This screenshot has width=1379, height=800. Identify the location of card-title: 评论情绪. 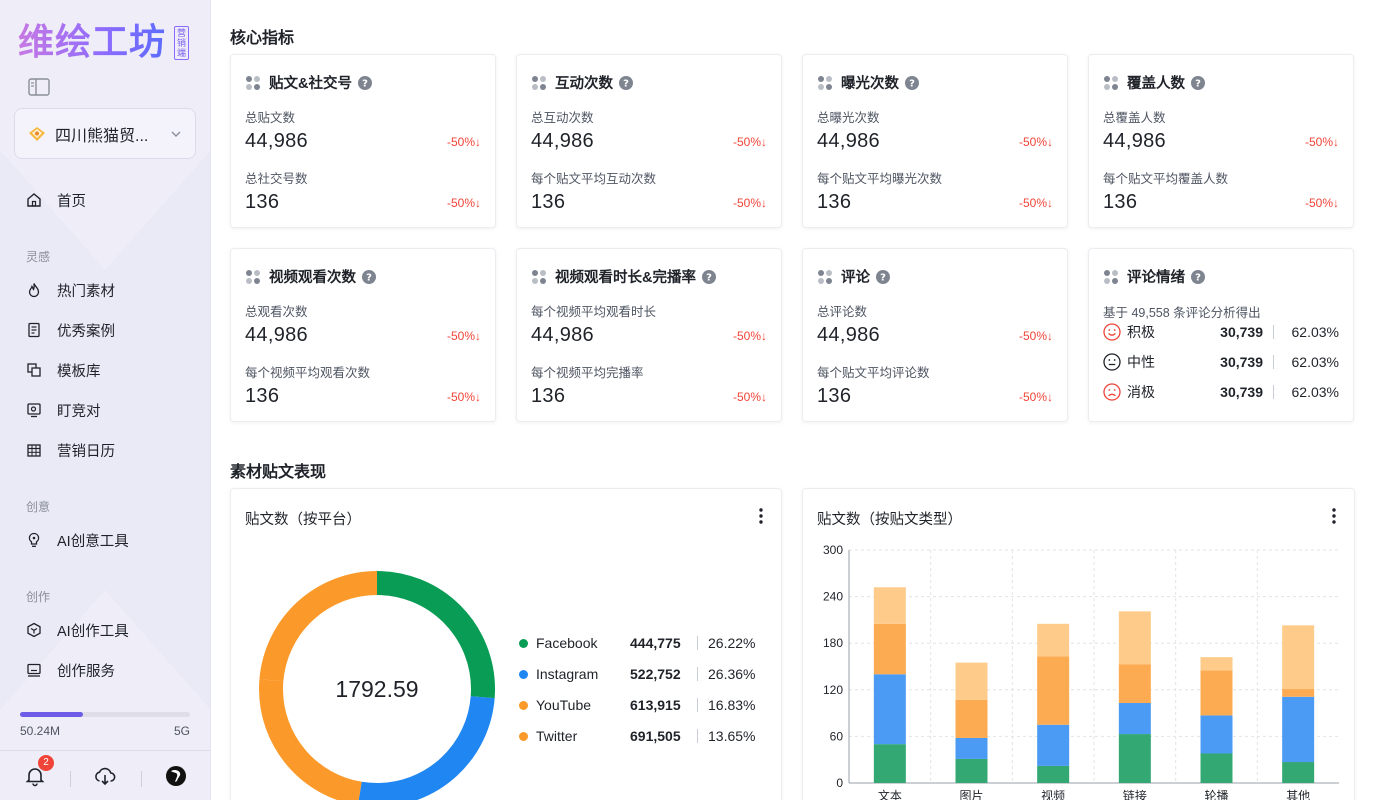
(1156, 278).